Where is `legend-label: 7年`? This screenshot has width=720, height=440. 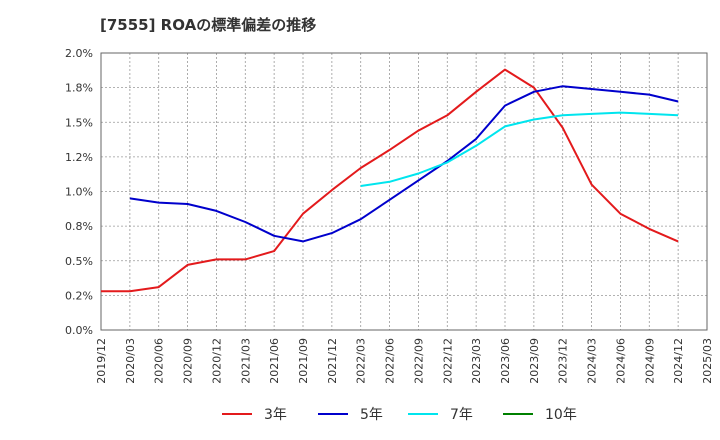
legend-label: 7年 is located at coordinates (461, 415).